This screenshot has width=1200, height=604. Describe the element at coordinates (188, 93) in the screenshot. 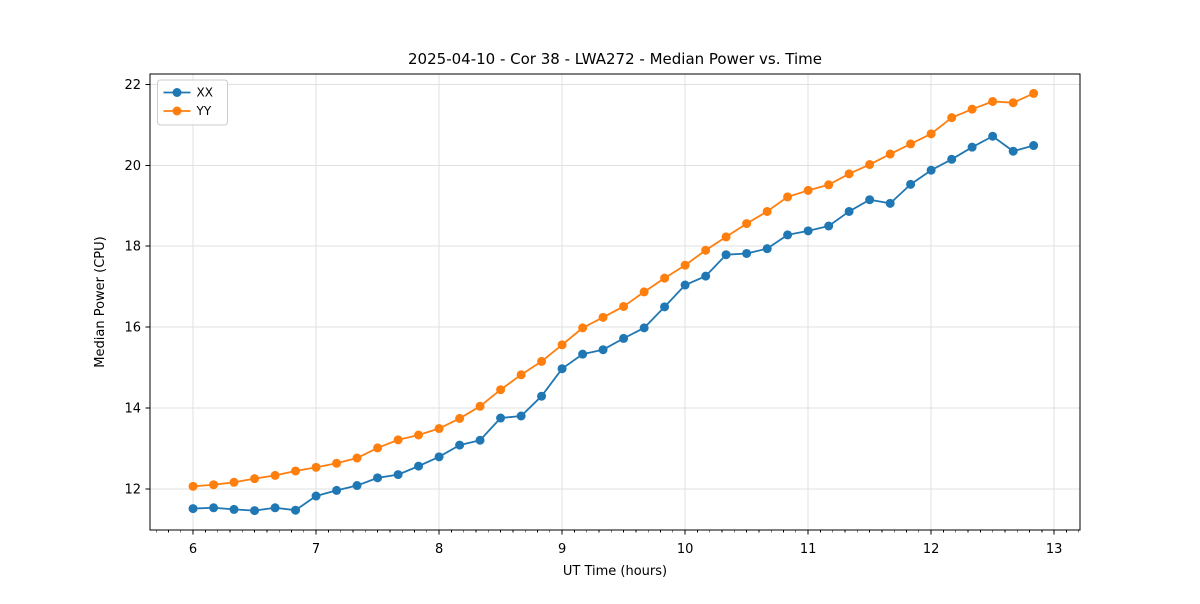

I see `legend-item-xx: XX` at that location.